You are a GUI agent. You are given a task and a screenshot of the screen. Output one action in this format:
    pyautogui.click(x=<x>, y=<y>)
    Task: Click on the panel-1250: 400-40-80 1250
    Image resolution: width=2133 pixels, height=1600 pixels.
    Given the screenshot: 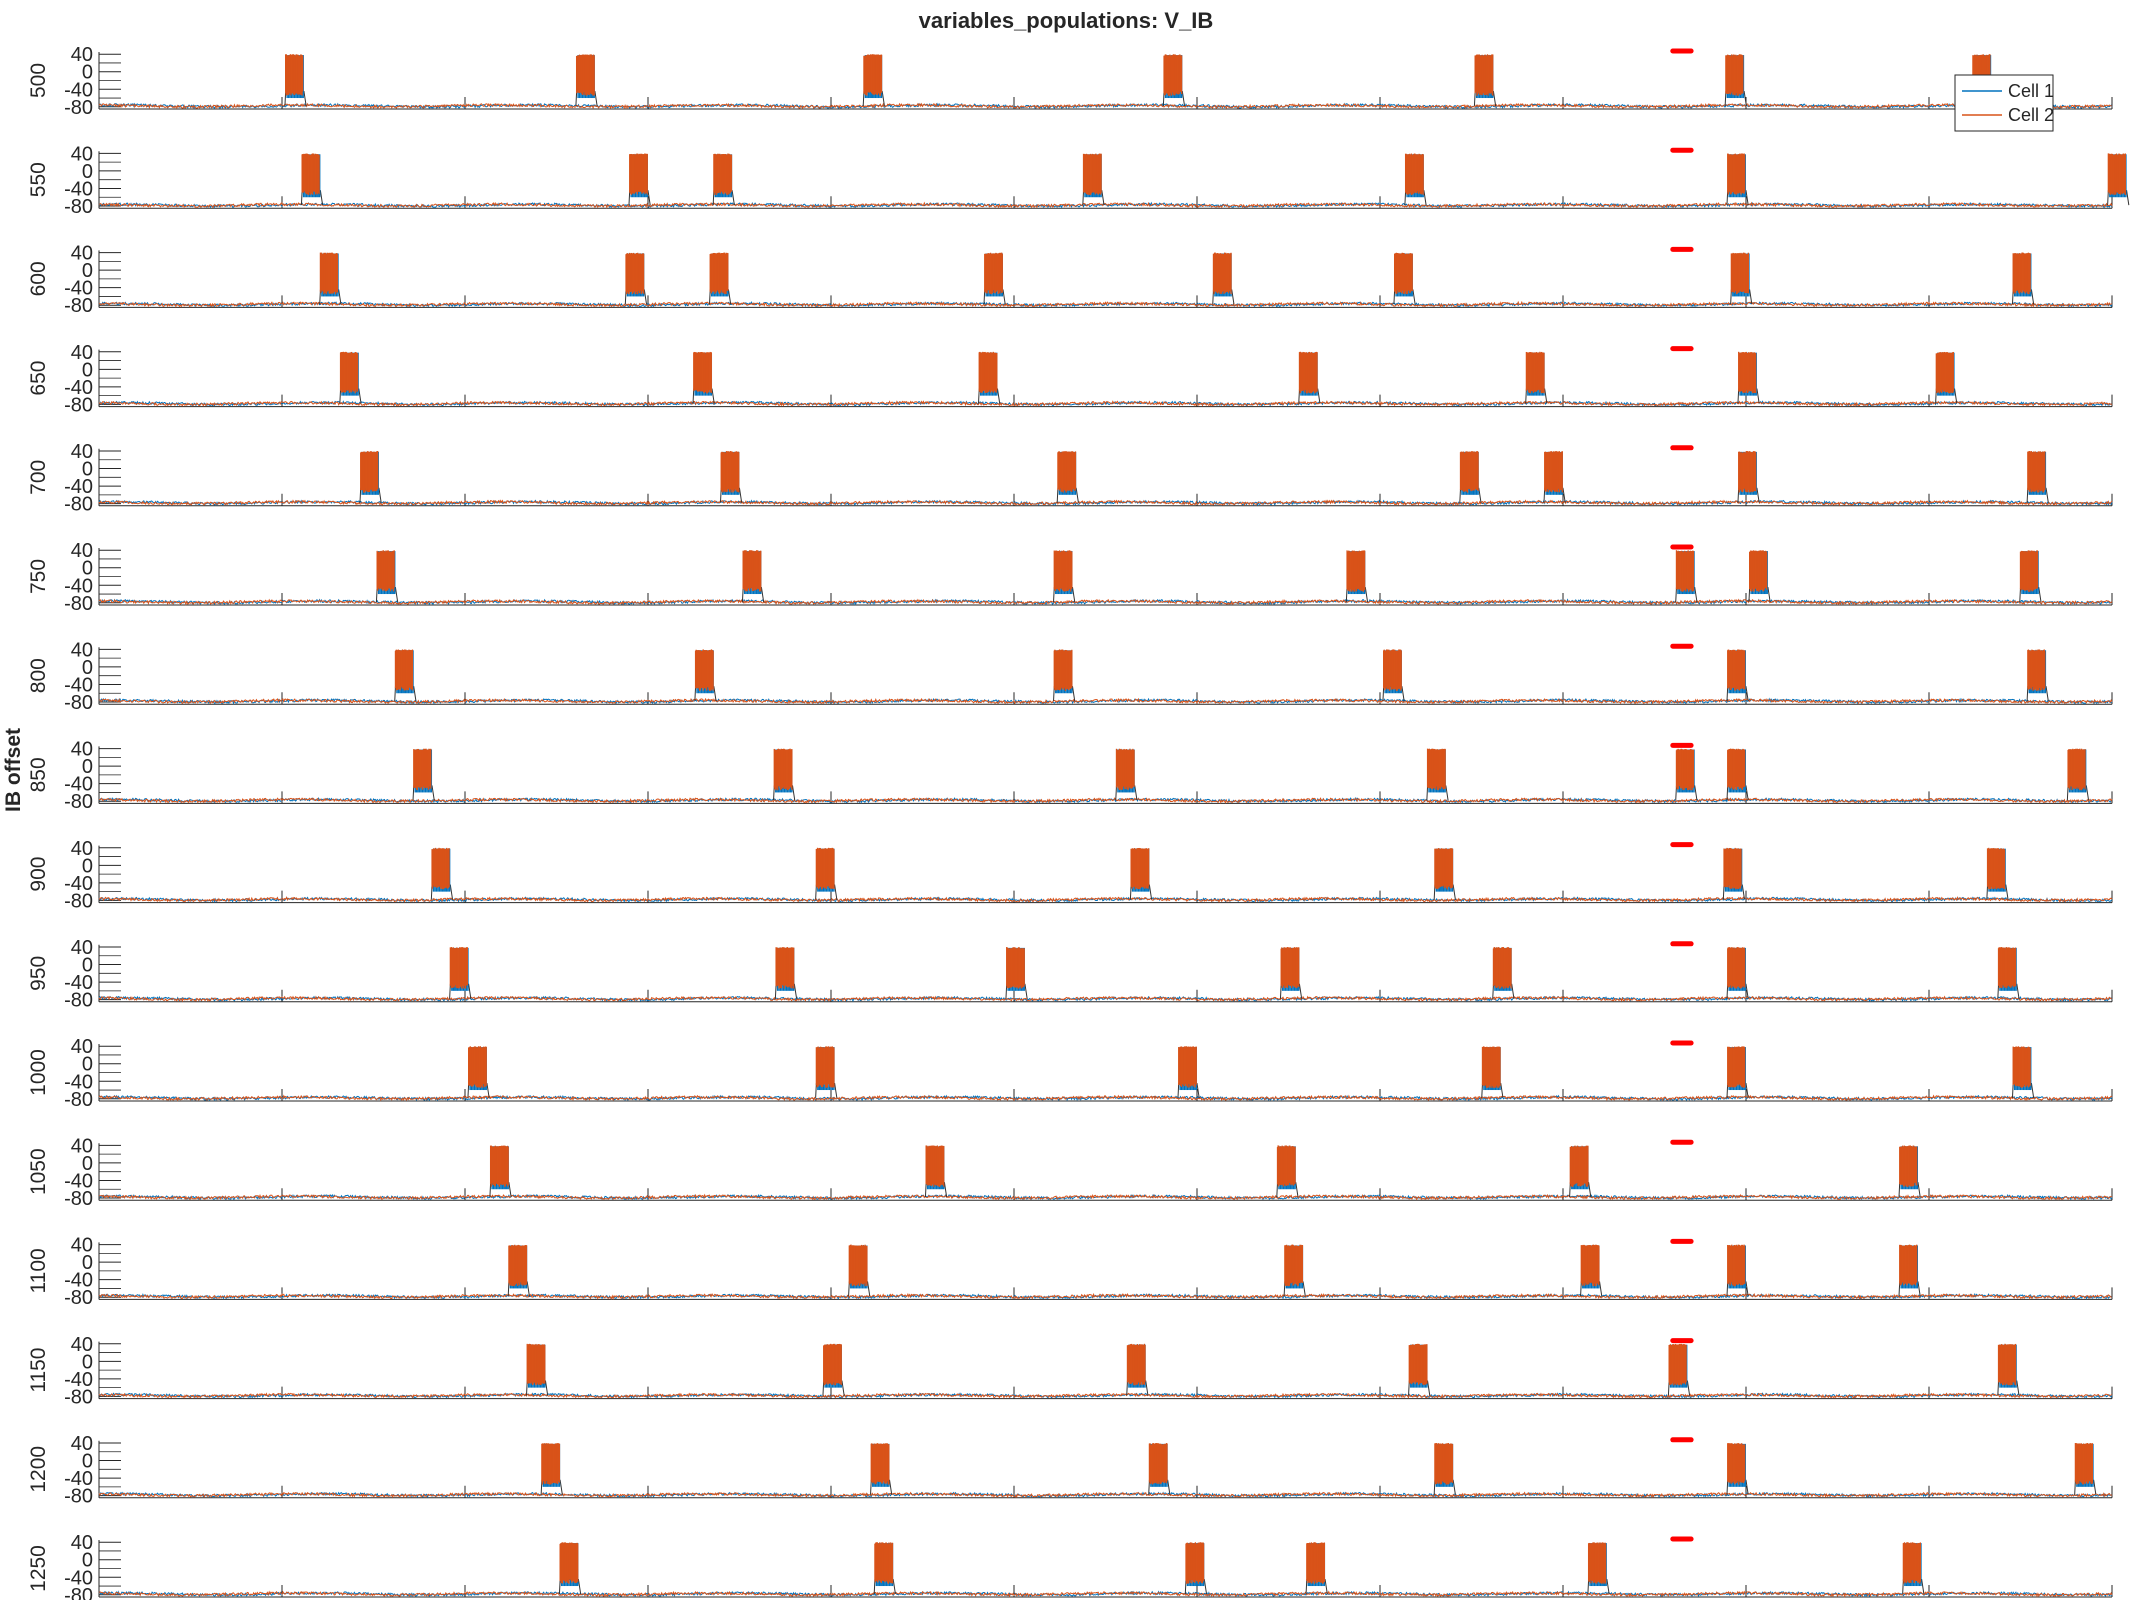 What is the action you would take?
    pyautogui.click(x=1070, y=1566)
    